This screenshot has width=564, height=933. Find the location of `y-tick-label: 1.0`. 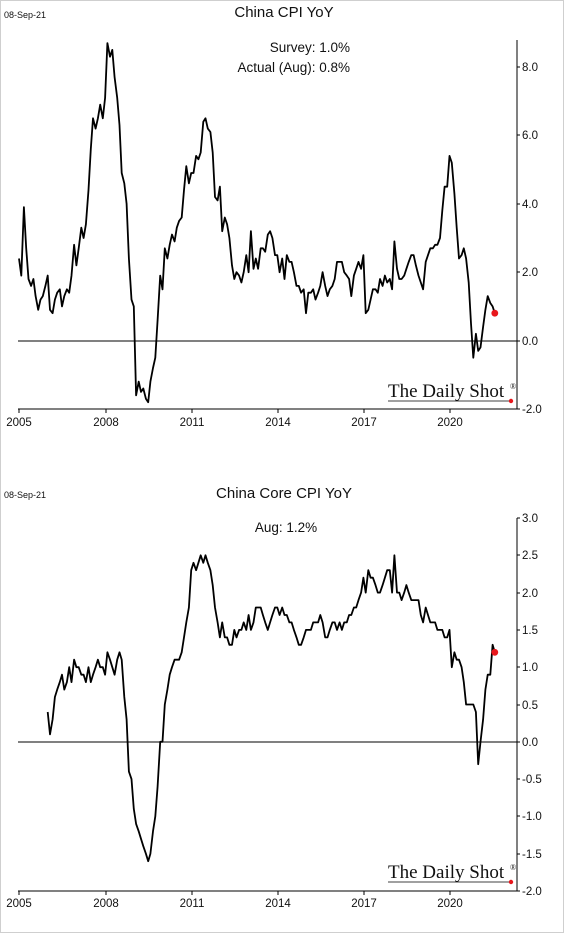

y-tick-label: 1.0 is located at coordinates (530, 668).